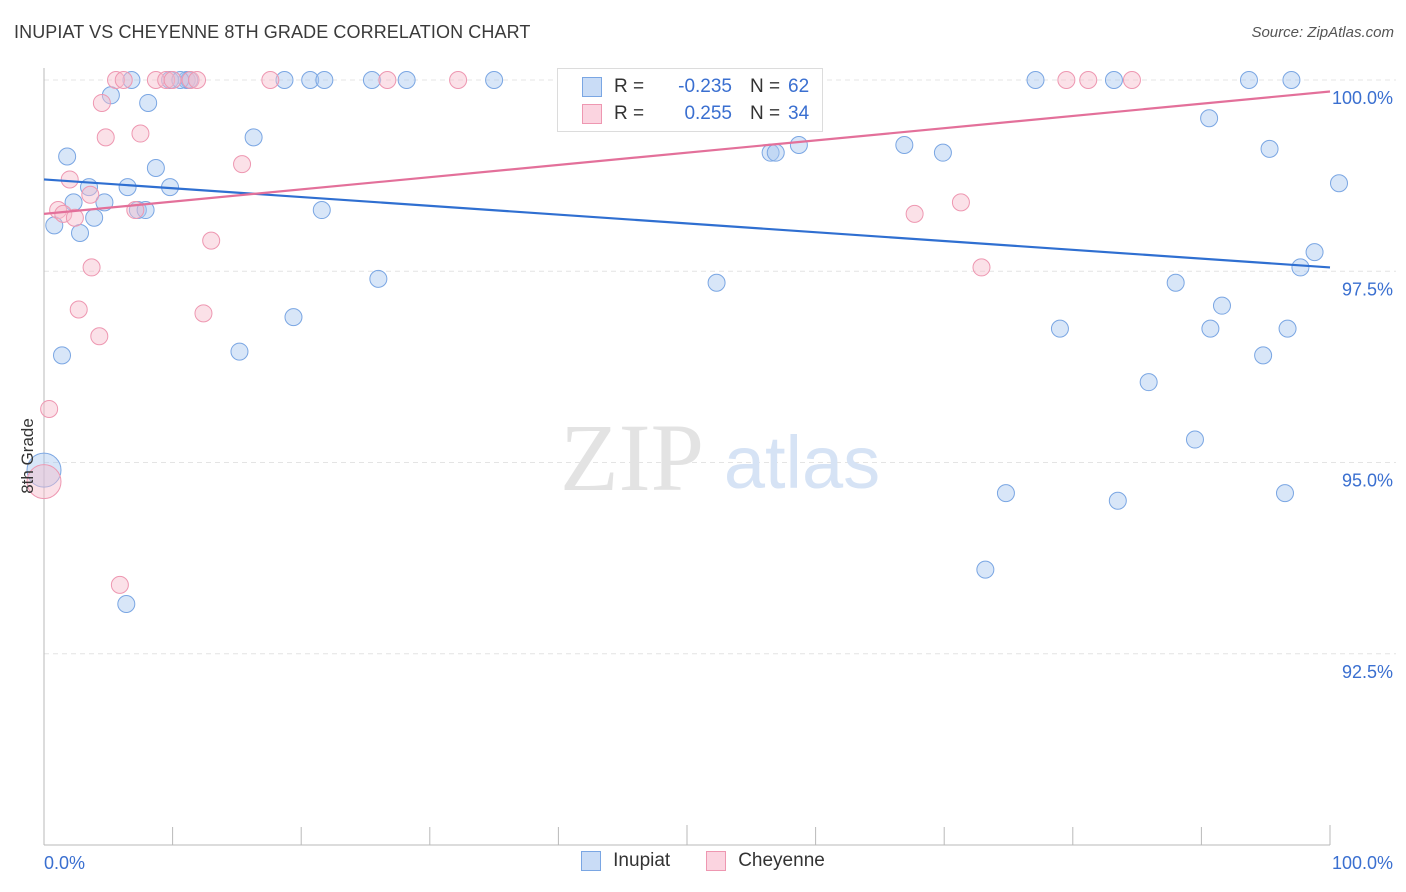 The height and width of the screenshot is (892, 1406). I want to click on watermark-zip: ZIP, so click(632, 457).